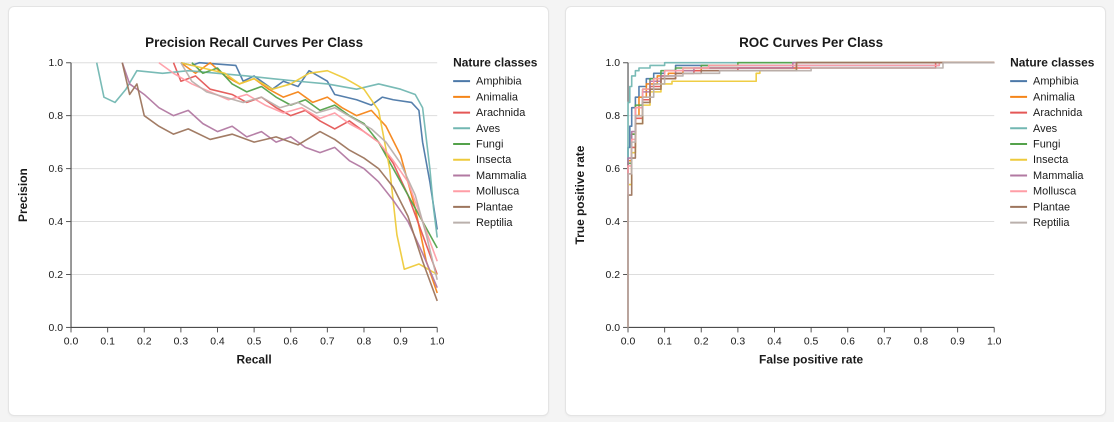 Image resolution: width=1114 pixels, height=422 pixels. I want to click on series-line-mollusca, so click(298, 162).